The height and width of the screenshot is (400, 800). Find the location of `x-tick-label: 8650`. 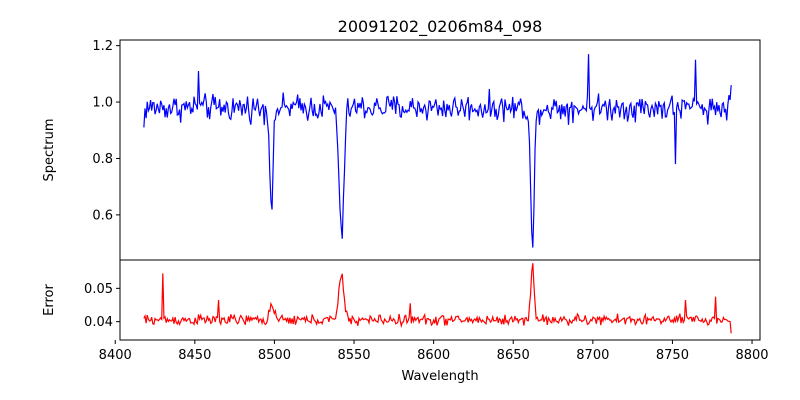

x-tick-label: 8650 is located at coordinates (513, 355).